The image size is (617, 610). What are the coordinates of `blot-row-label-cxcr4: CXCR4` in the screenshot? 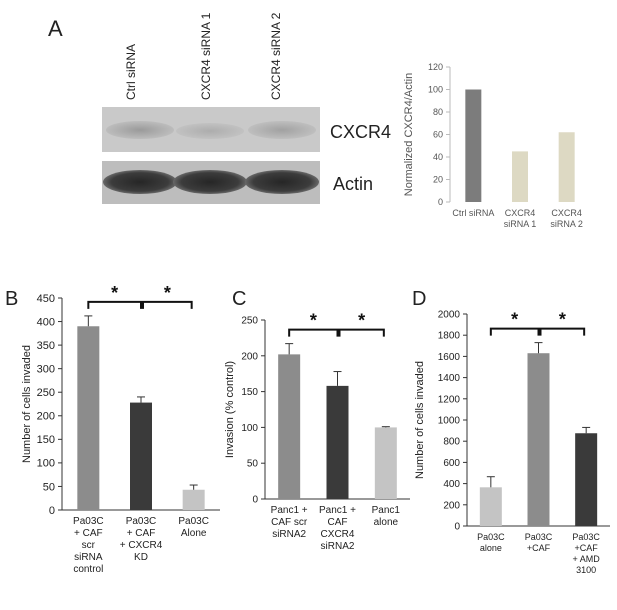 It's located at (360, 132).